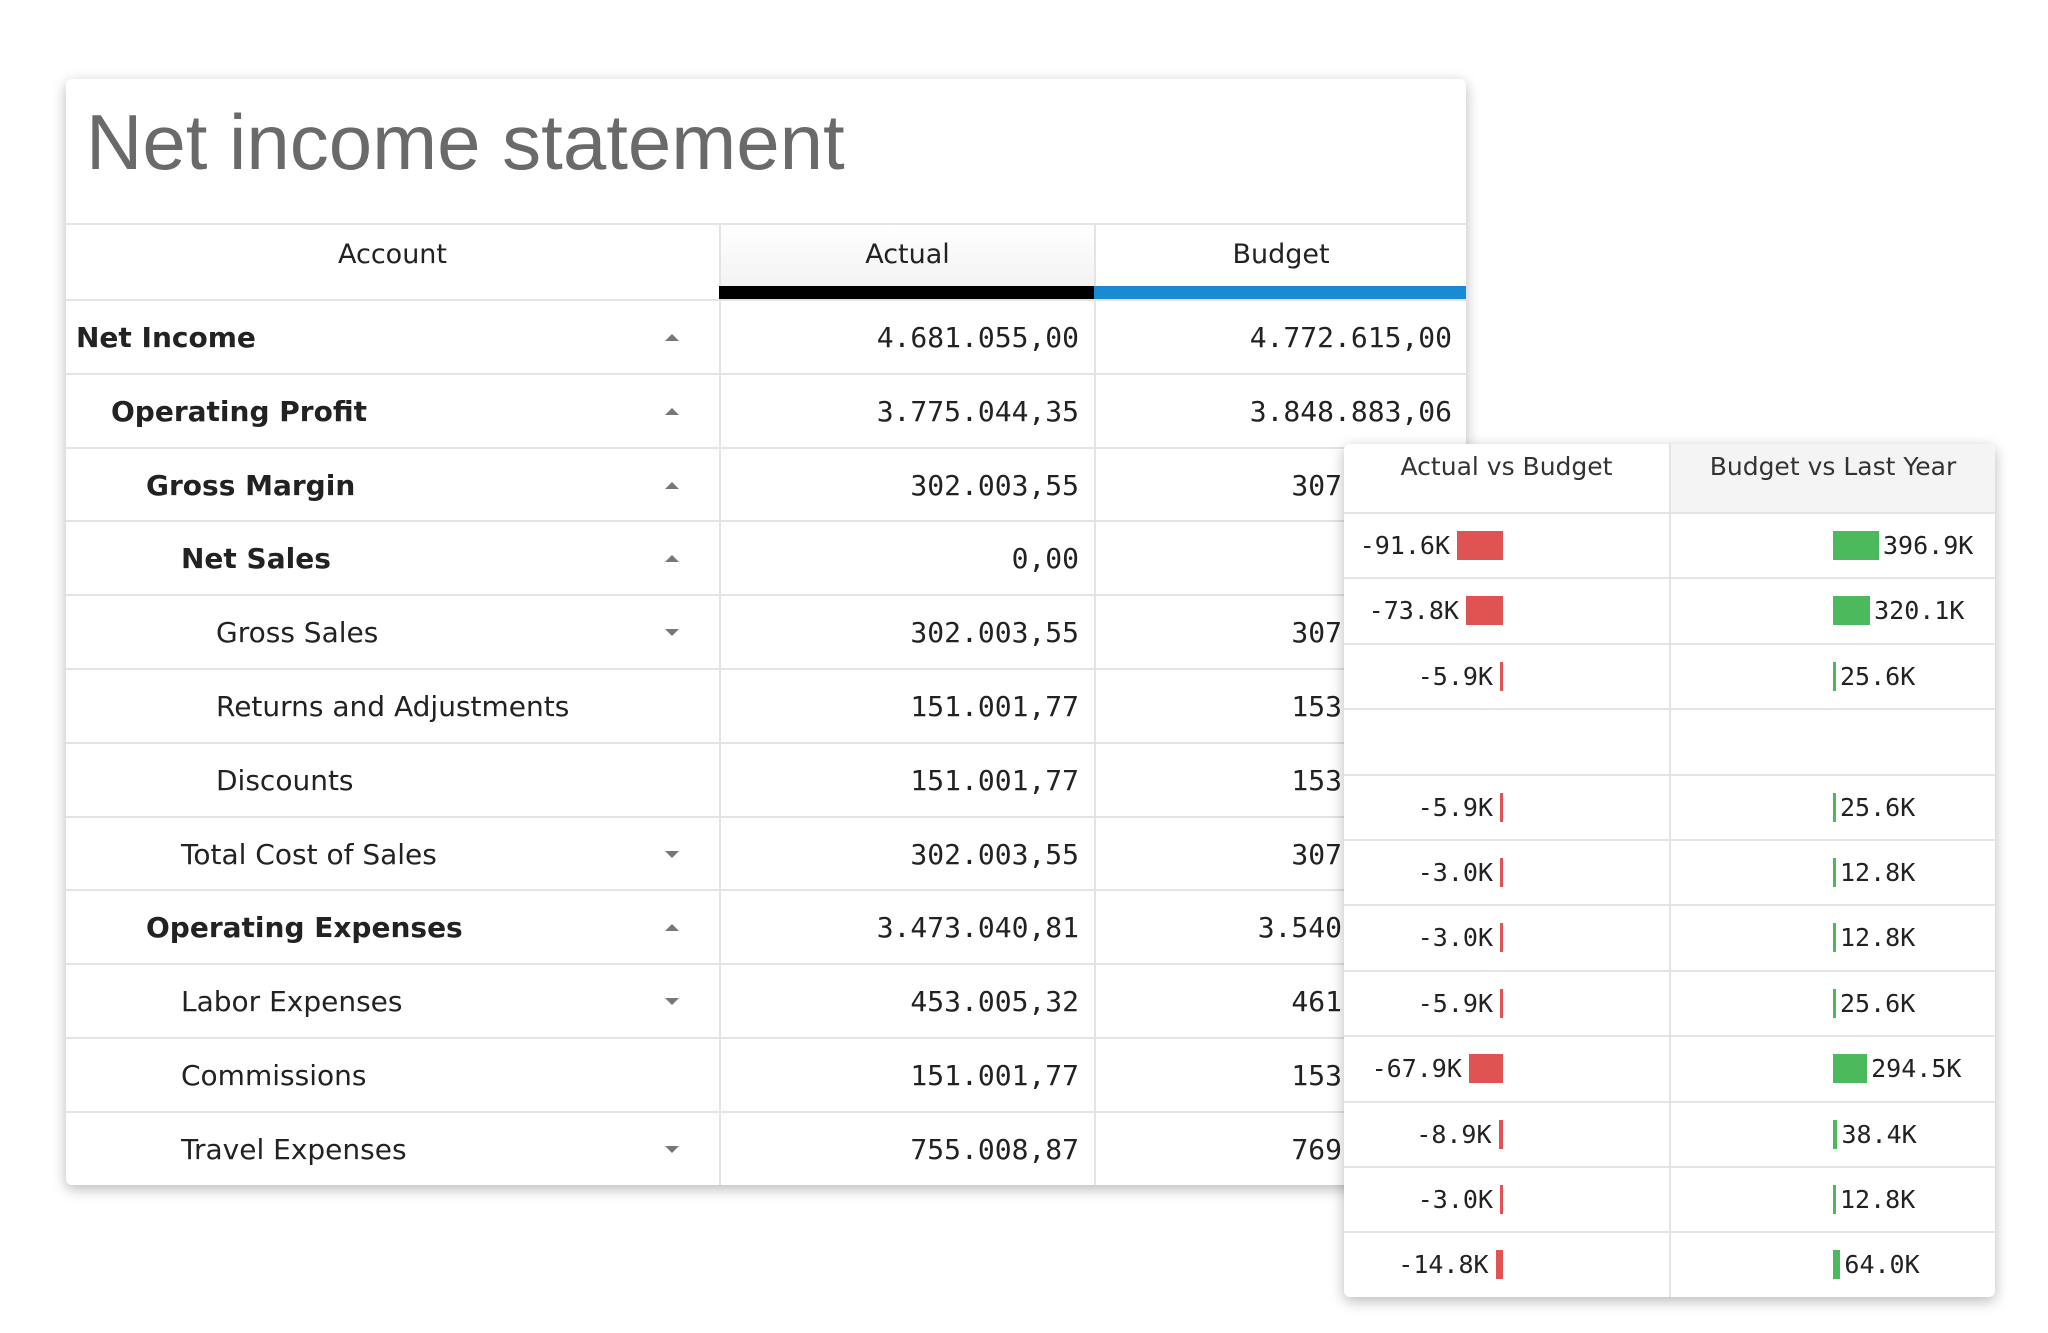 This screenshot has height=1333, width=2048. I want to click on title: Net income statement, so click(465, 142).